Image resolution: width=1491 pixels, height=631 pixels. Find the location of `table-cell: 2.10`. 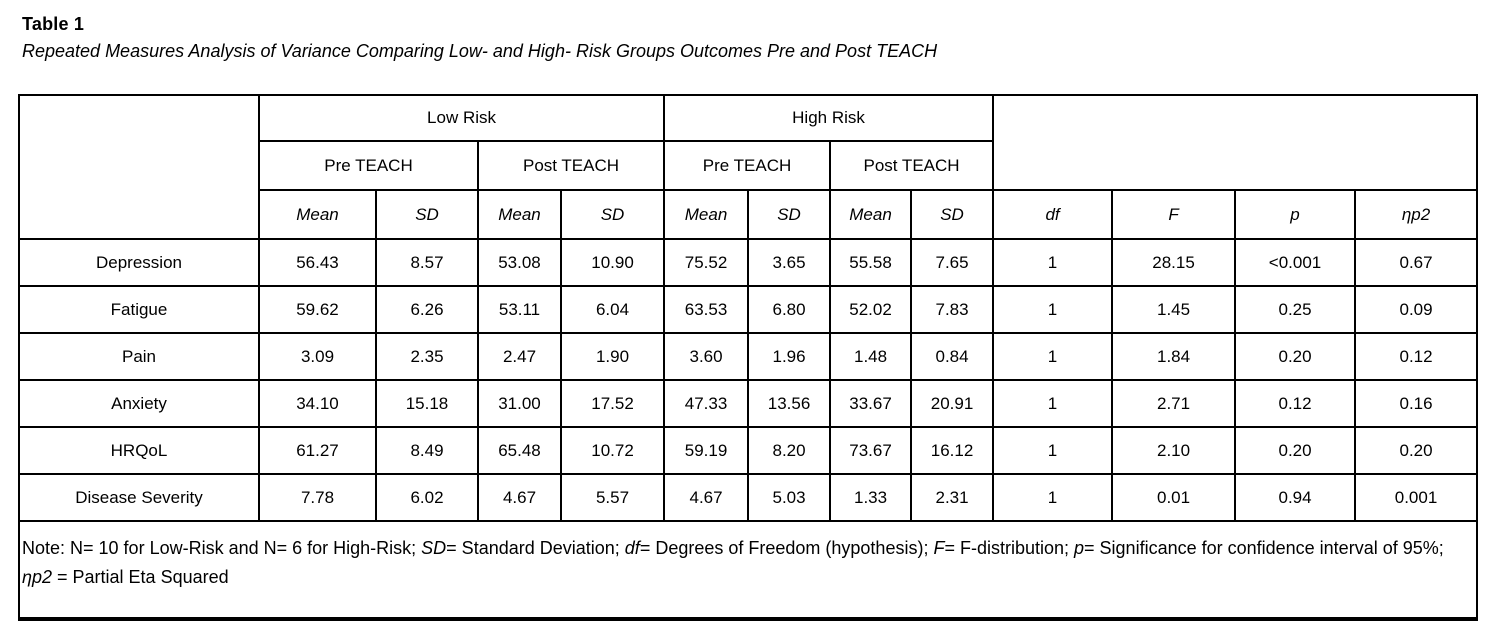

table-cell: 2.10 is located at coordinates (1174, 450).